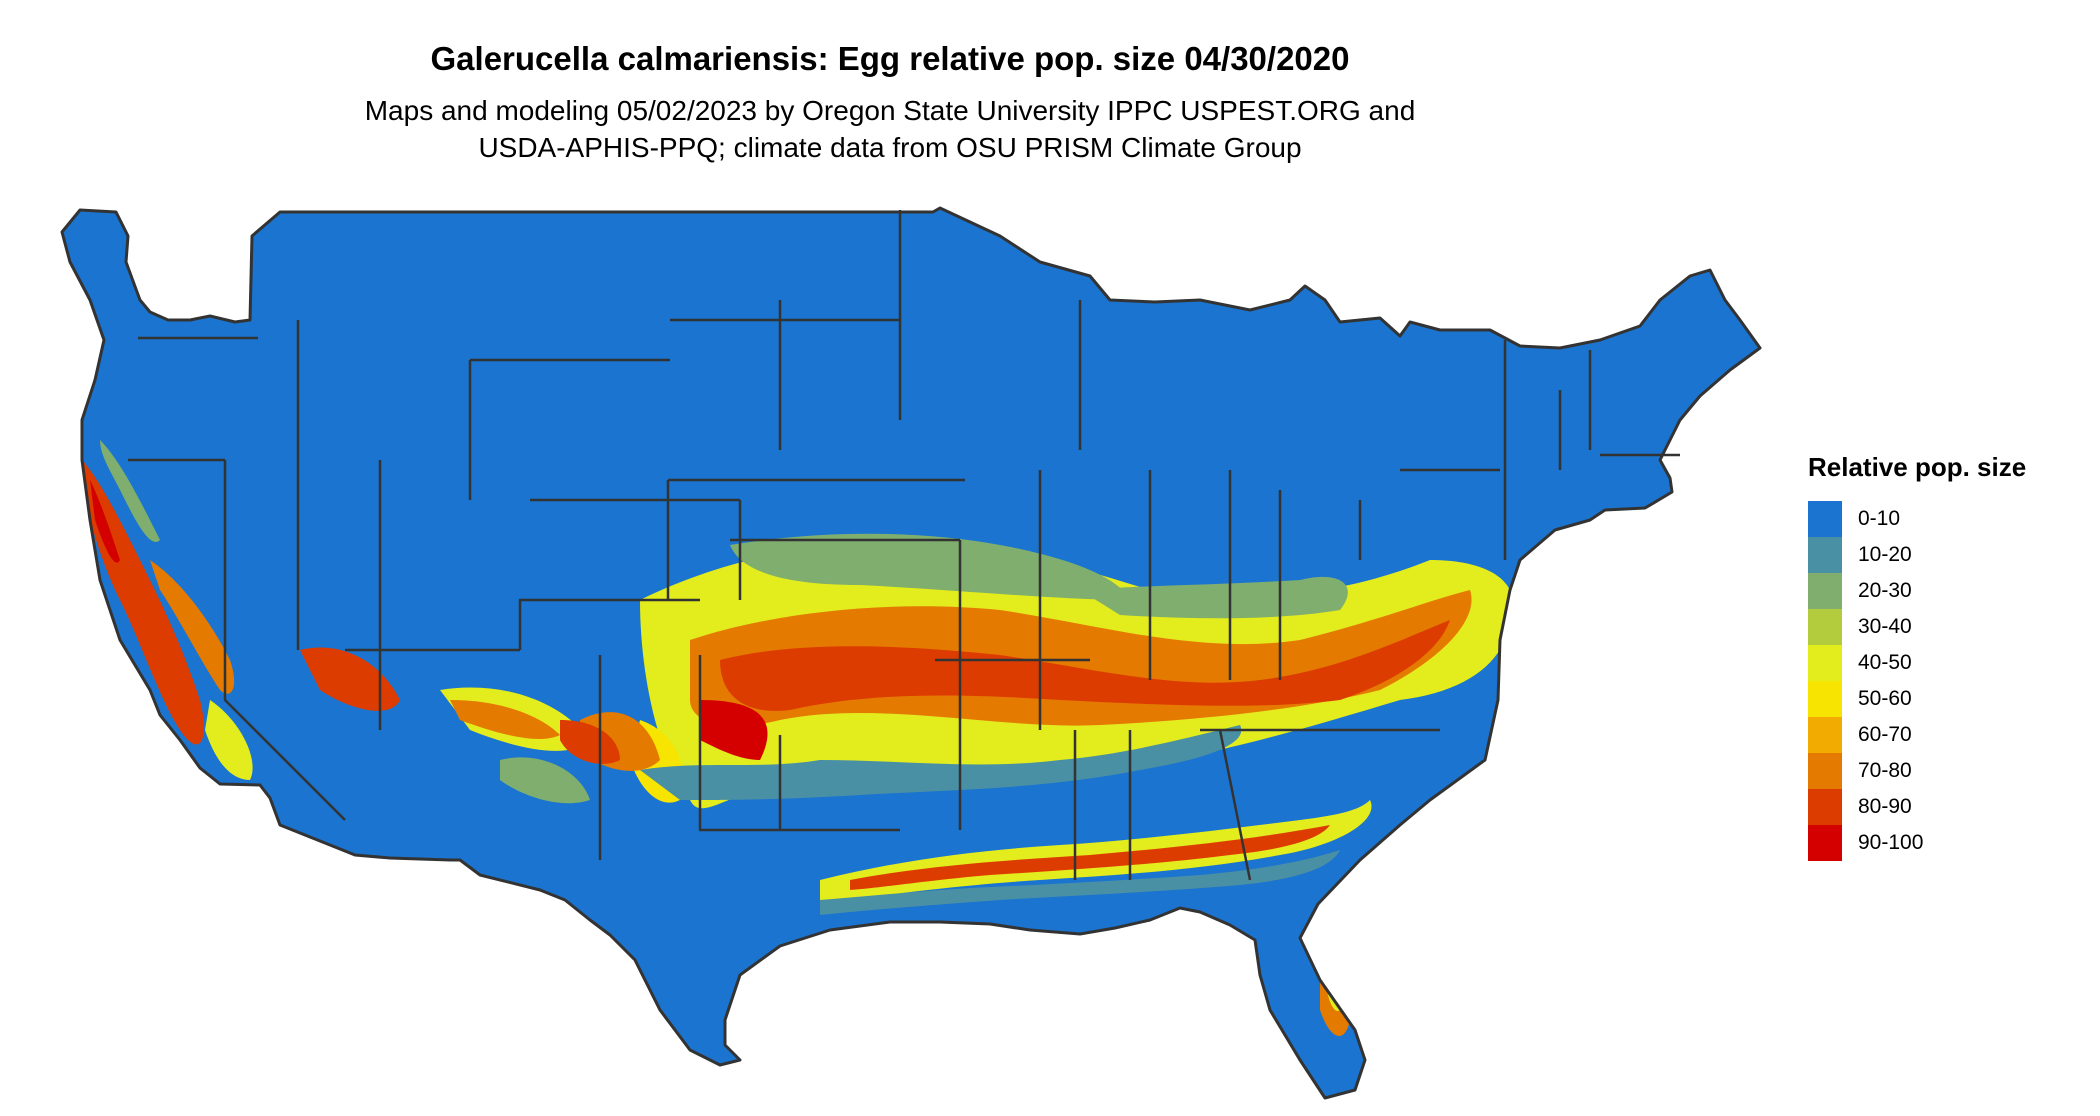  I want to click on legend-label: 30-40, so click(1885, 626).